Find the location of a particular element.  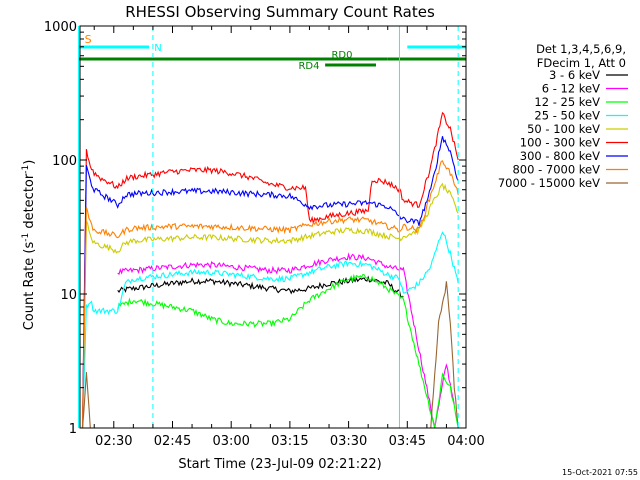

y-tick-label: 100 is located at coordinates (64, 161).